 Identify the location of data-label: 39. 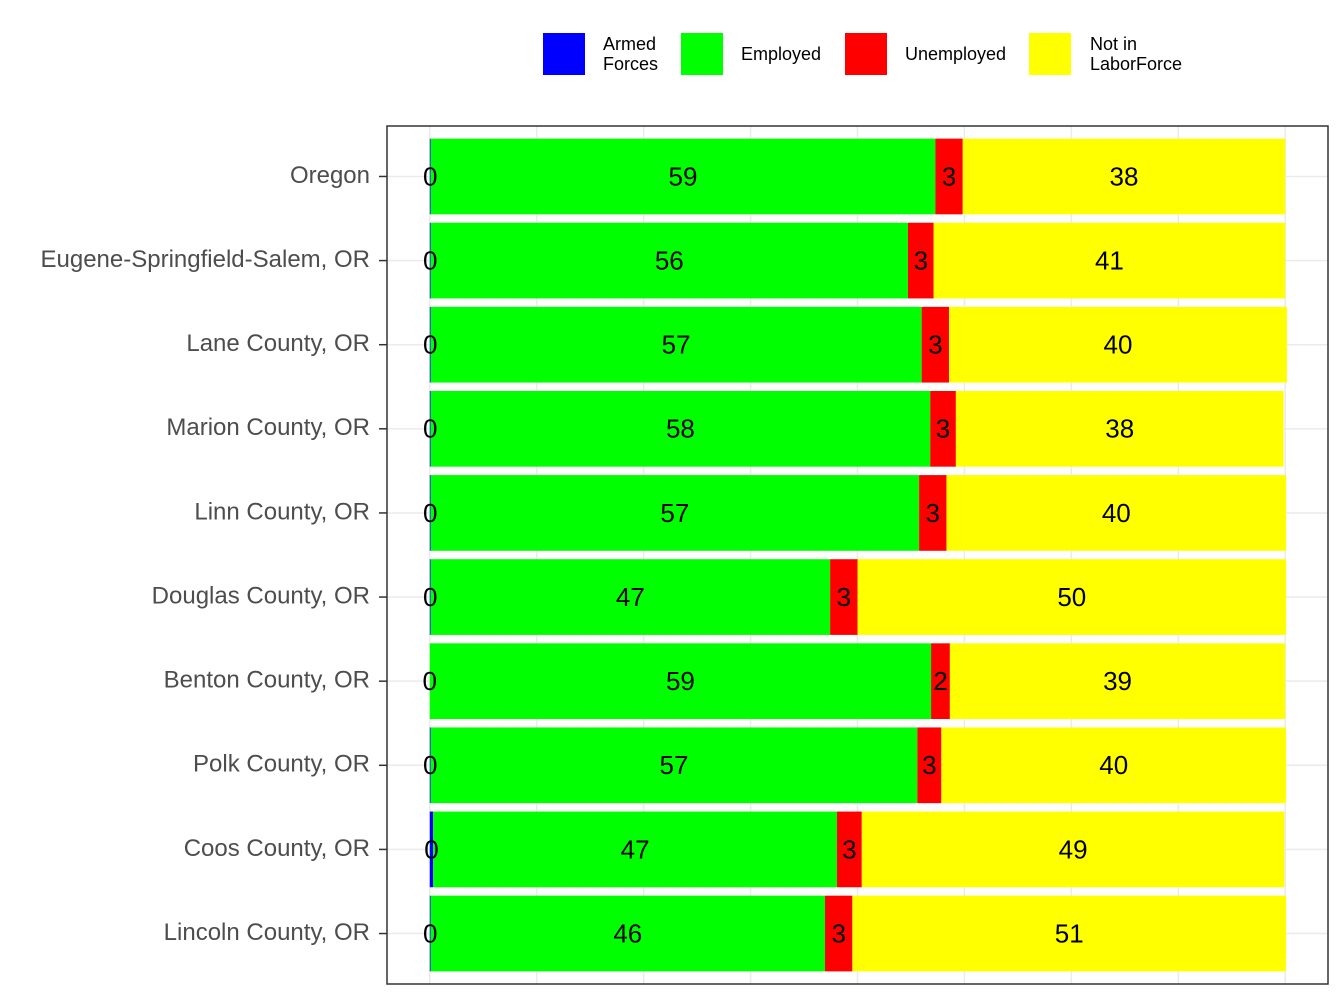
(1117, 681).